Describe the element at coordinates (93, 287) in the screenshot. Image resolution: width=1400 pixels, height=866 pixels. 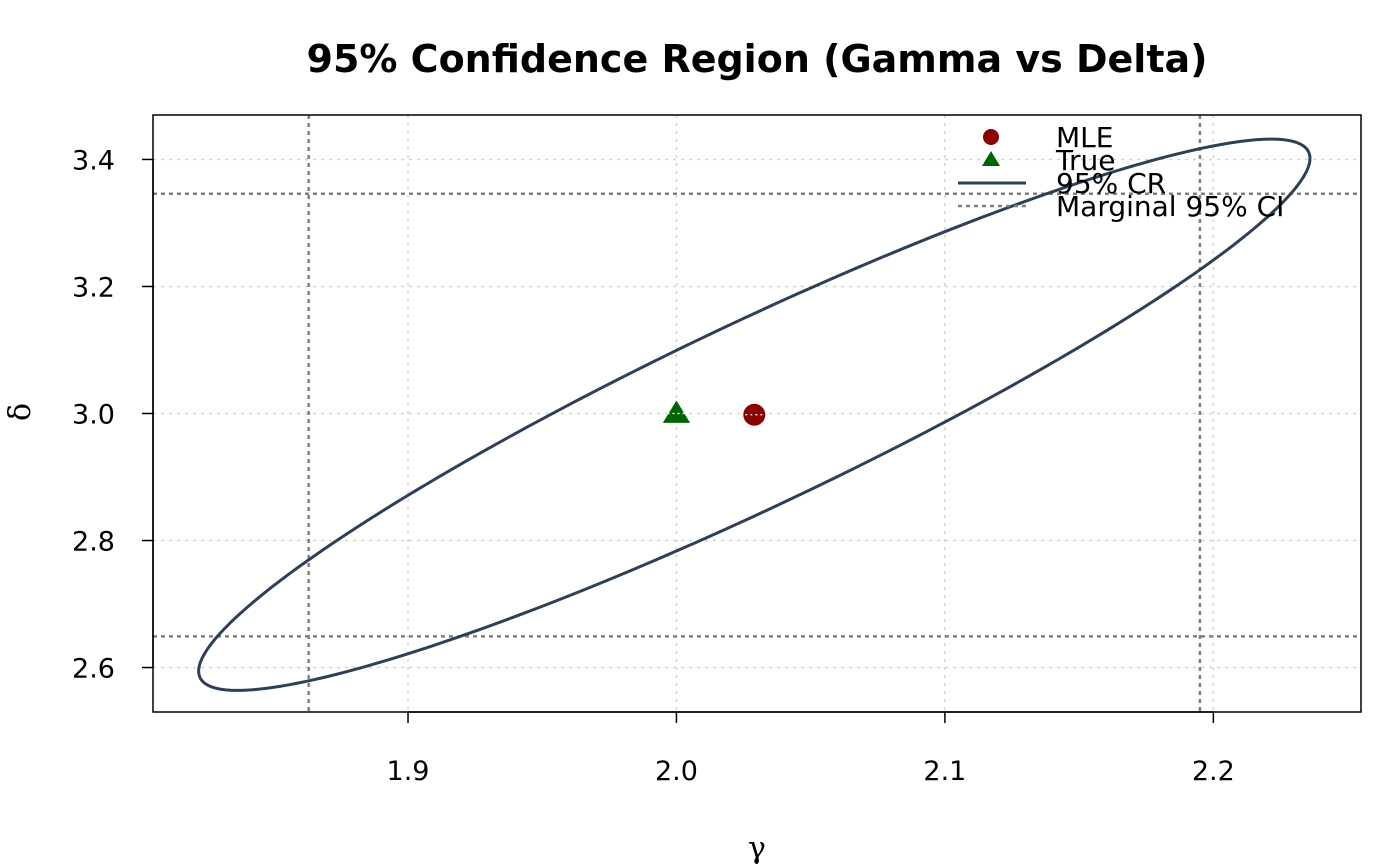
I see `y-tick-label: 3.2` at that location.